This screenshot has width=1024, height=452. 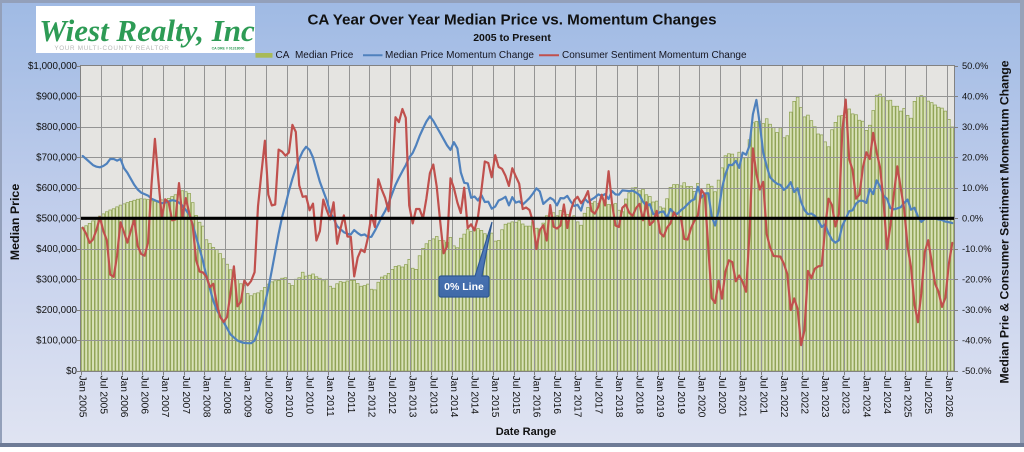 I want to click on svg-text: CA DRE # 01318000, so click(x=228, y=49).